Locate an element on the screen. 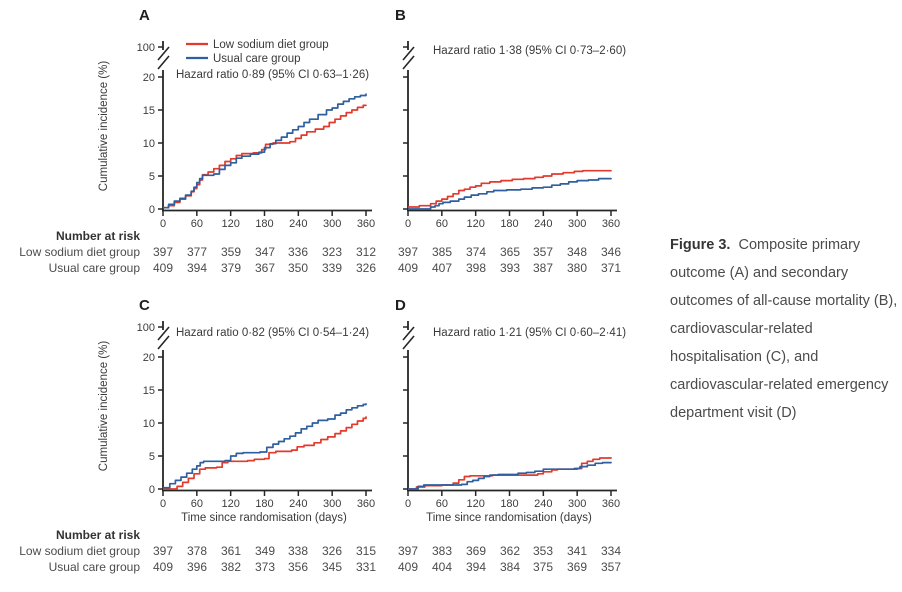 The height and width of the screenshot is (592, 902). risk-value: 346 is located at coordinates (611, 252).